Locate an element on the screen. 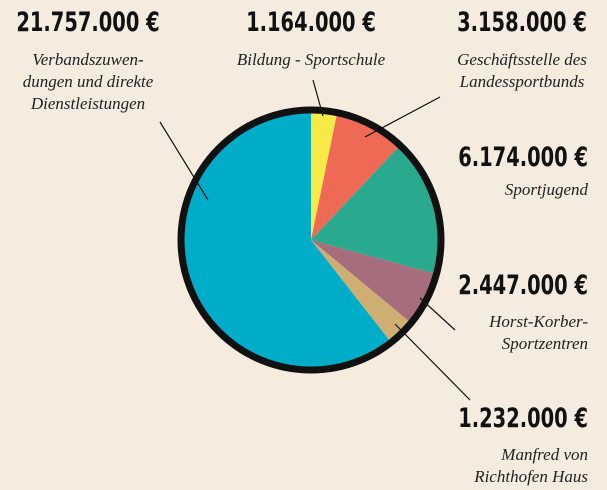 Image resolution: width=607 pixels, height=490 pixels. category-label: Sportjugend is located at coordinates (546, 189).